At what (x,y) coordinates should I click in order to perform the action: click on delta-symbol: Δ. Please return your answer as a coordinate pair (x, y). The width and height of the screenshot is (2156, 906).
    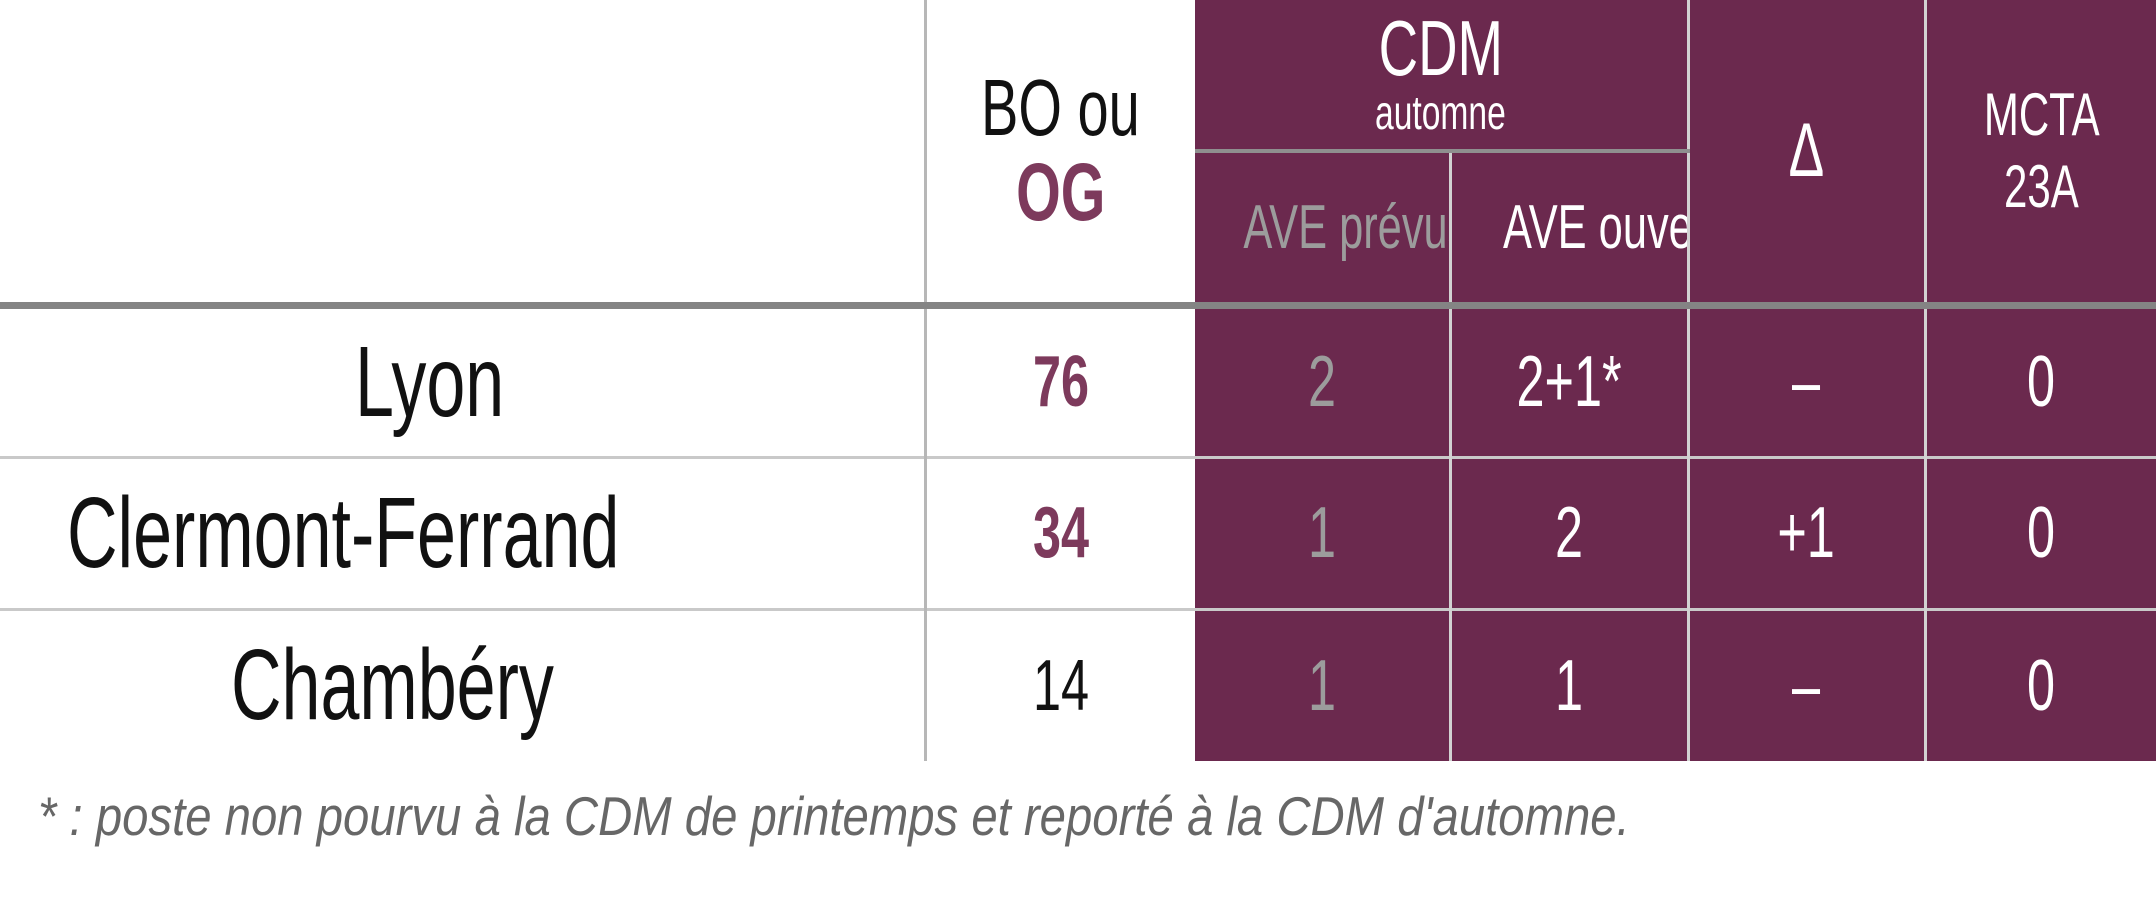
    Looking at the image, I should click on (1806, 151).